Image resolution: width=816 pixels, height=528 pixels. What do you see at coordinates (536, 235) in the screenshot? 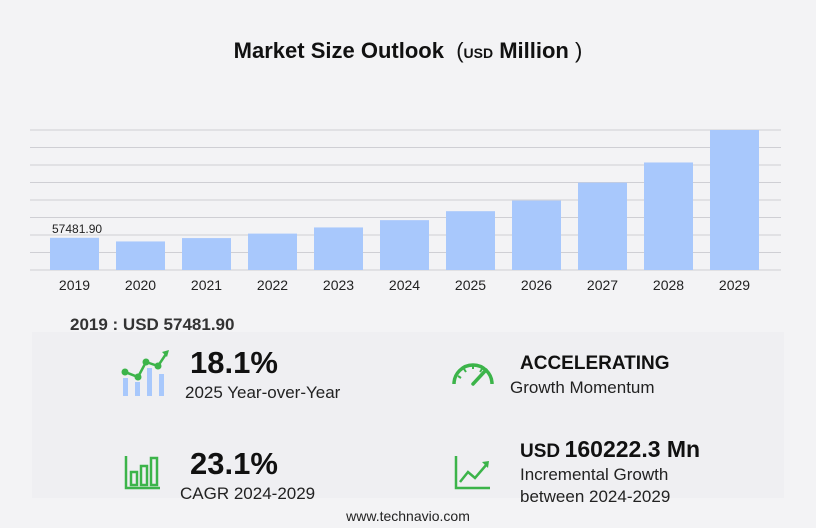
I see `bar-2026` at bounding box center [536, 235].